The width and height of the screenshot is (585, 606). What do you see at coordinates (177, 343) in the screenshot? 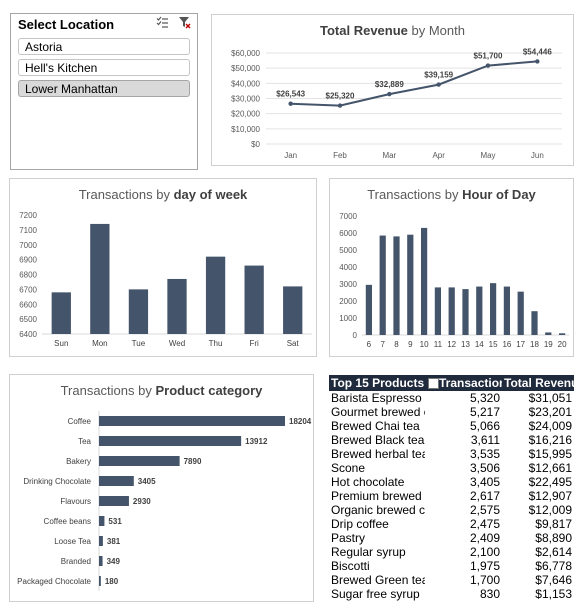
I see `x-tick-label: Wed` at bounding box center [177, 343].